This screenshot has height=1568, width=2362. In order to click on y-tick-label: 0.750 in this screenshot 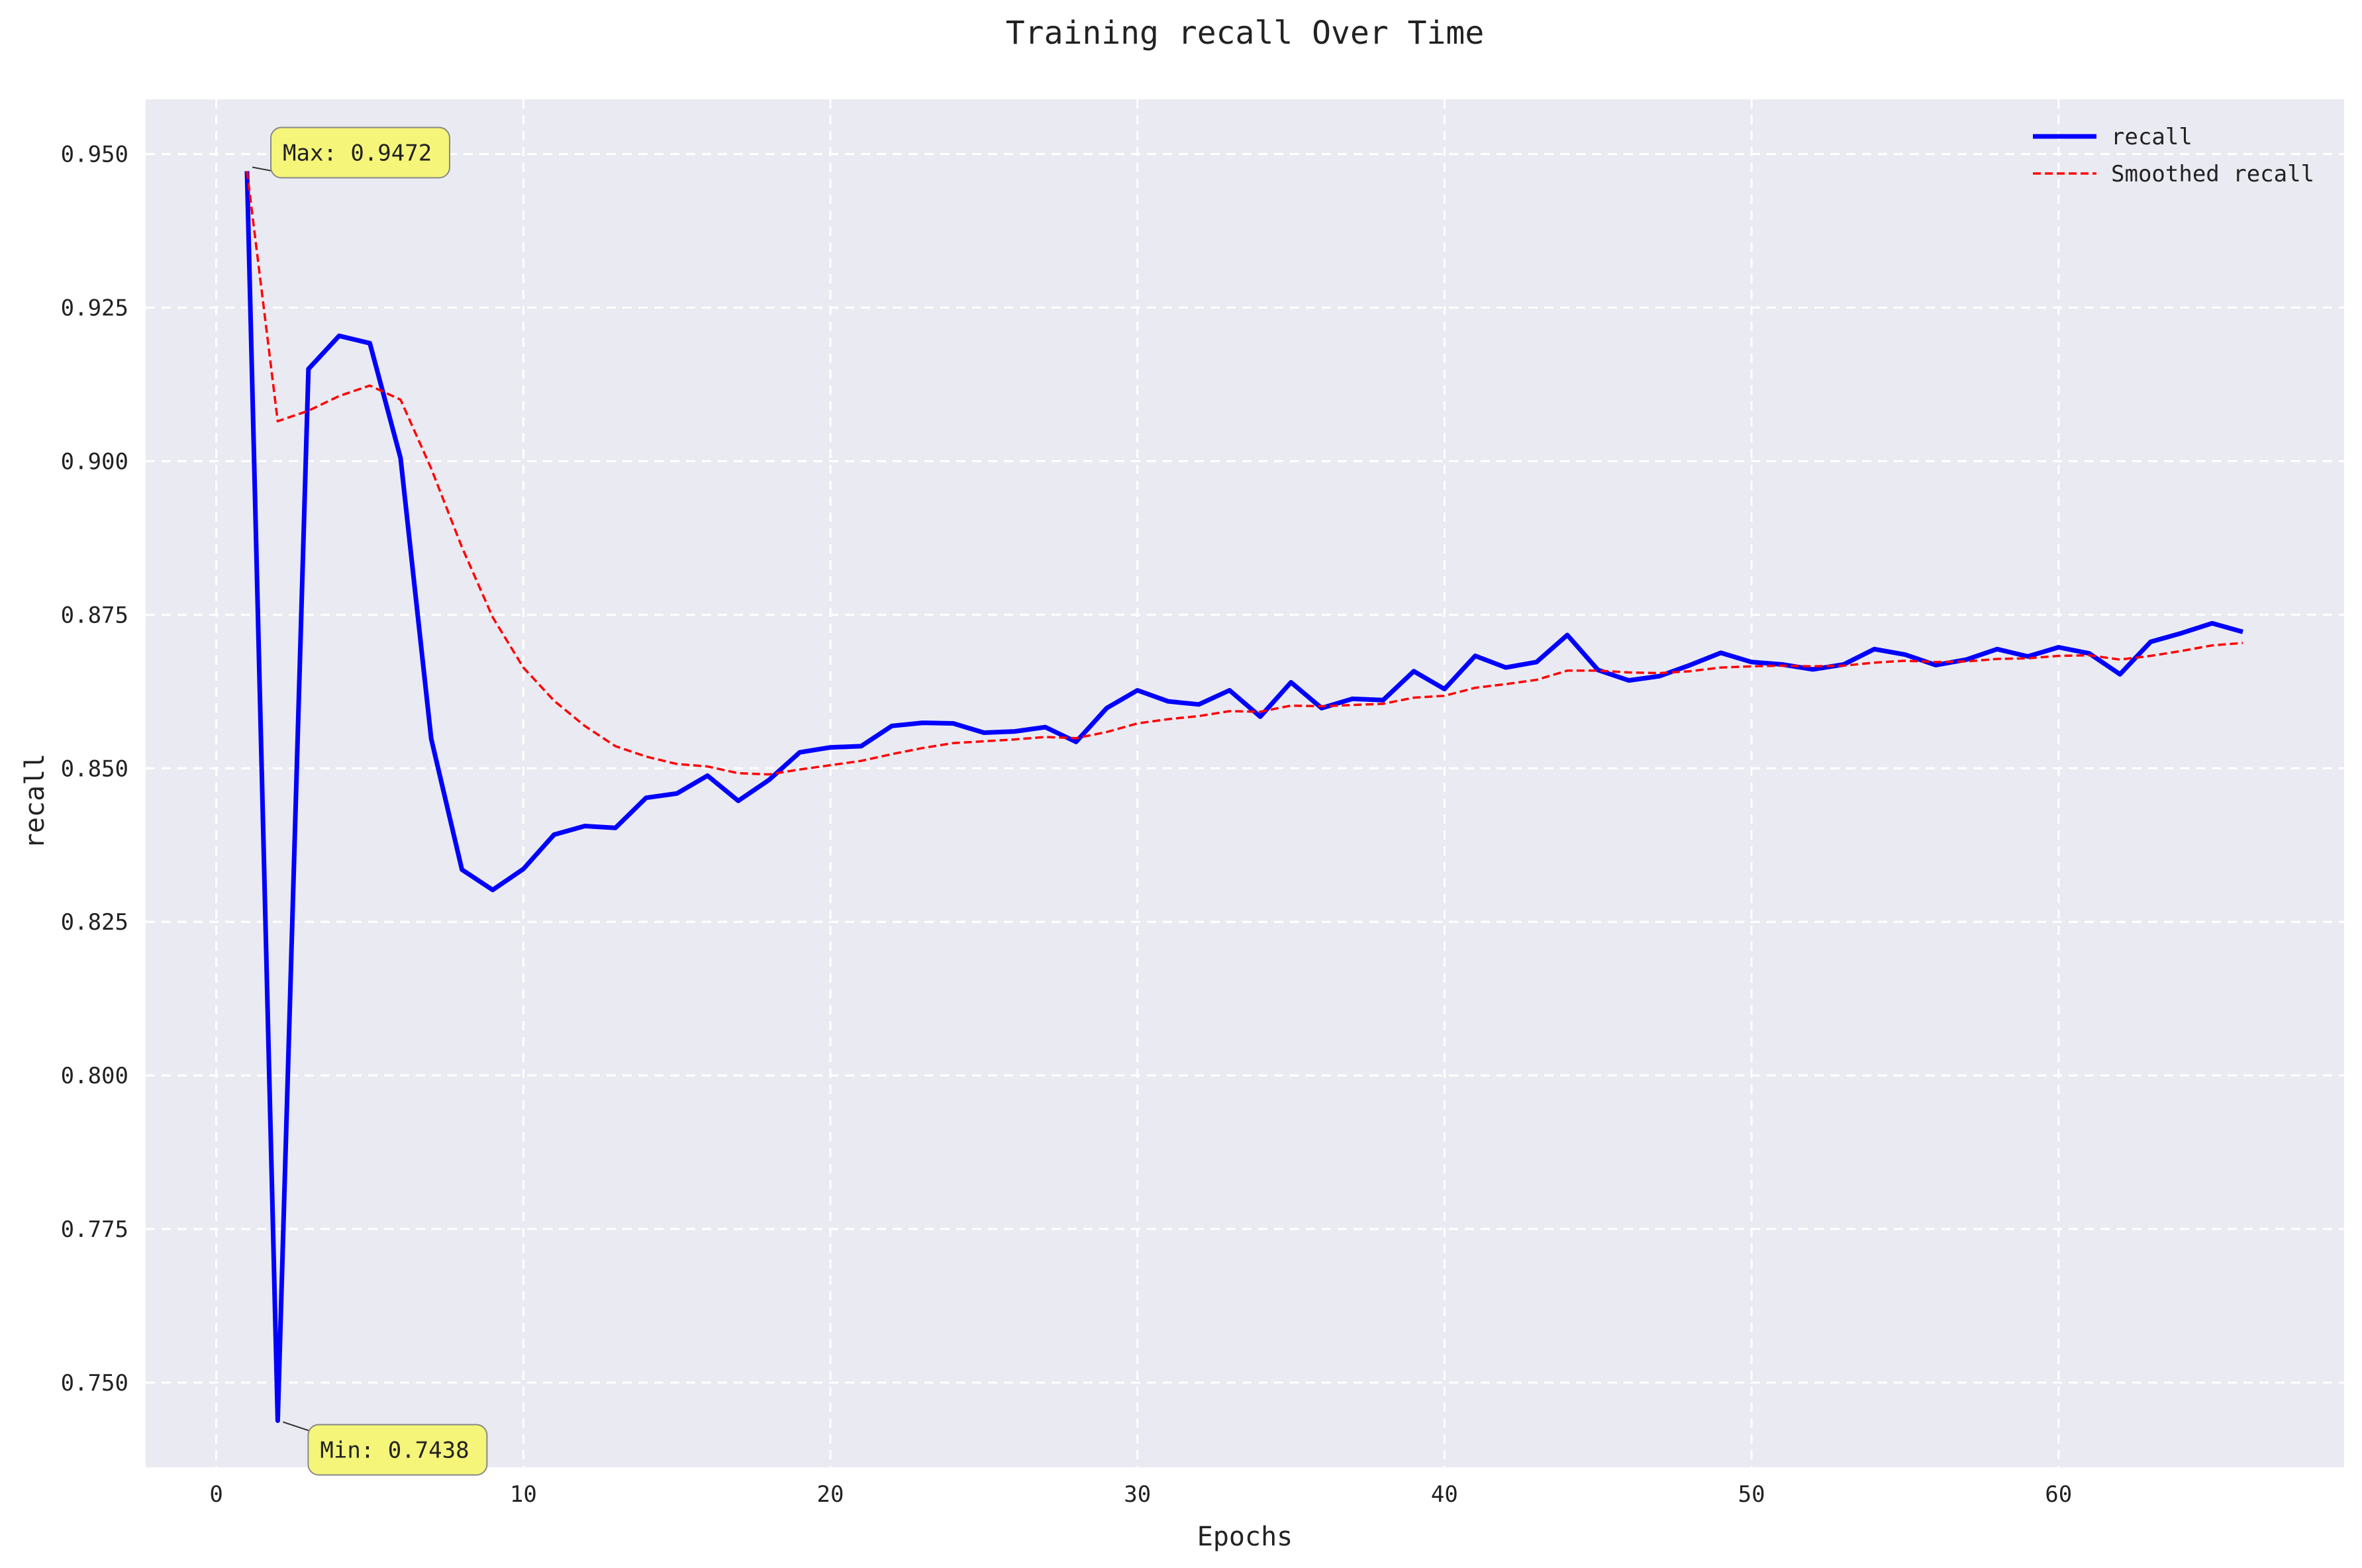, I will do `click(94, 1383)`.